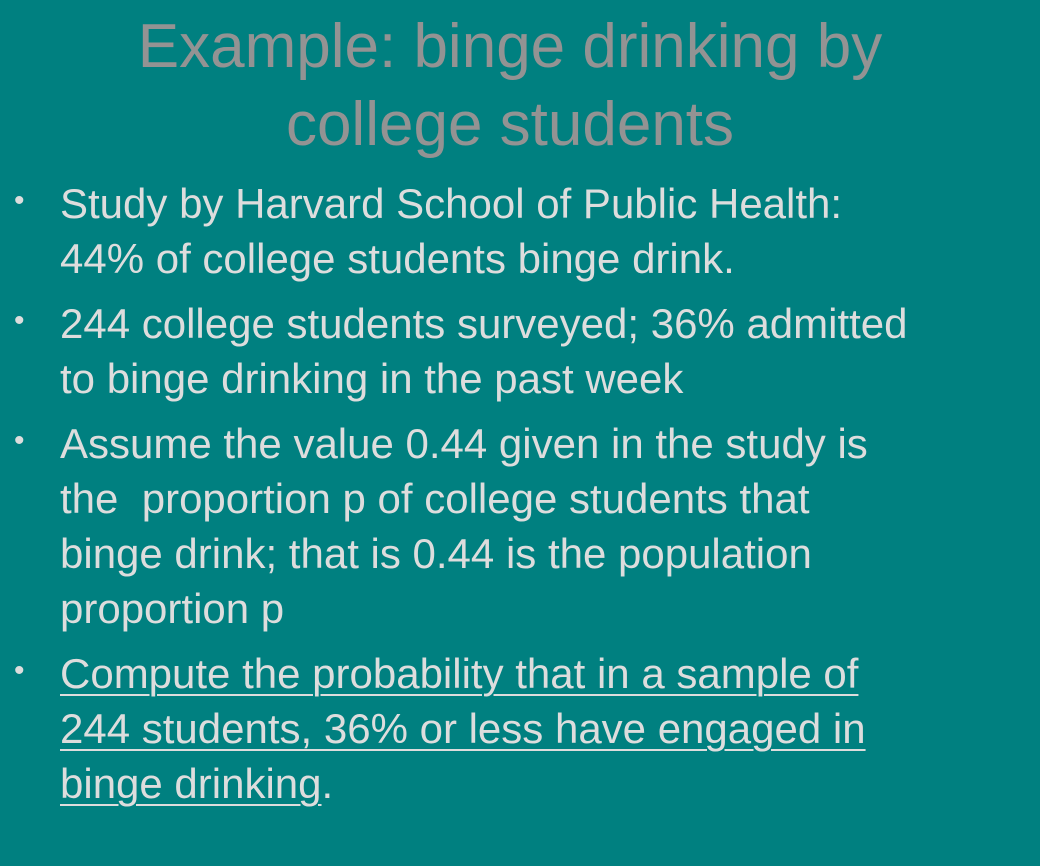  What do you see at coordinates (172, 608) in the screenshot?
I see `bullet-line: proportion p` at bounding box center [172, 608].